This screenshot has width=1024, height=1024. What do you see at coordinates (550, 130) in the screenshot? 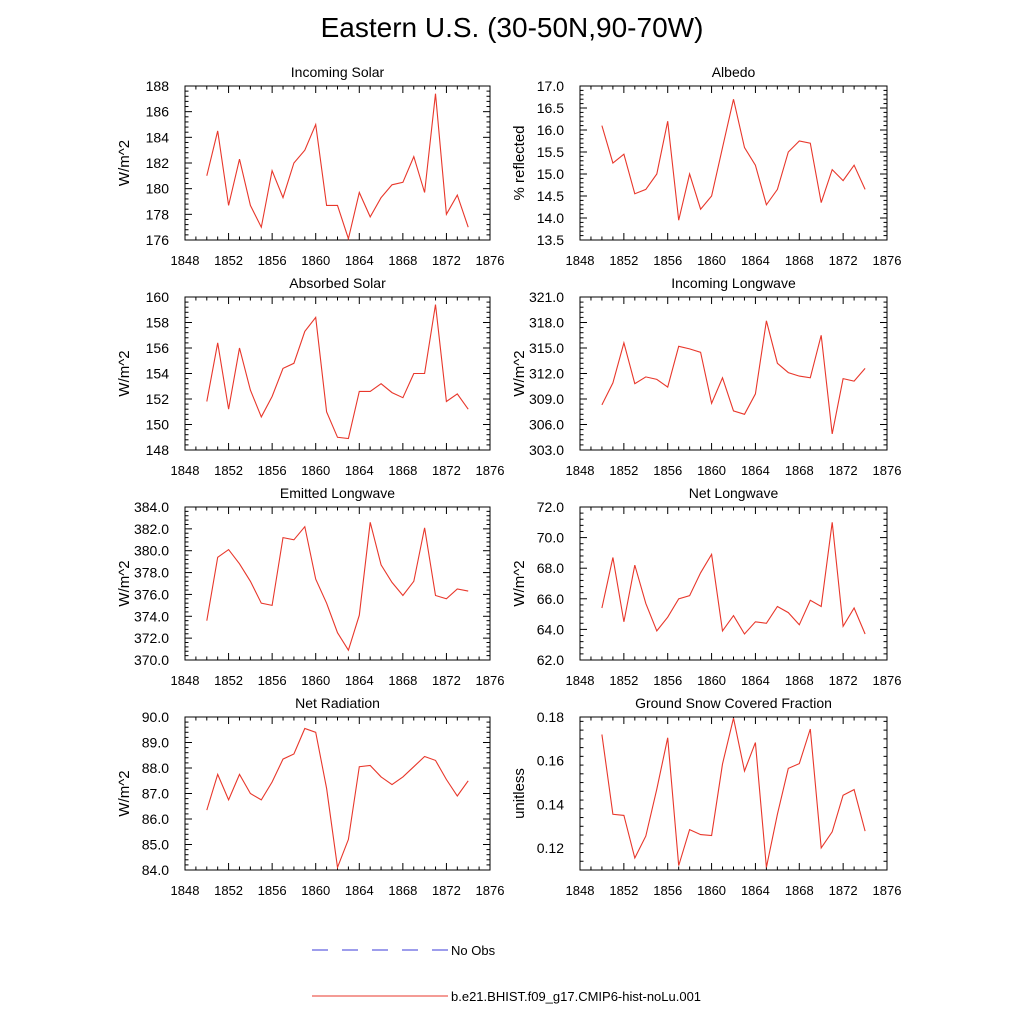
I see `y-tick-label: 16.0` at bounding box center [550, 130].